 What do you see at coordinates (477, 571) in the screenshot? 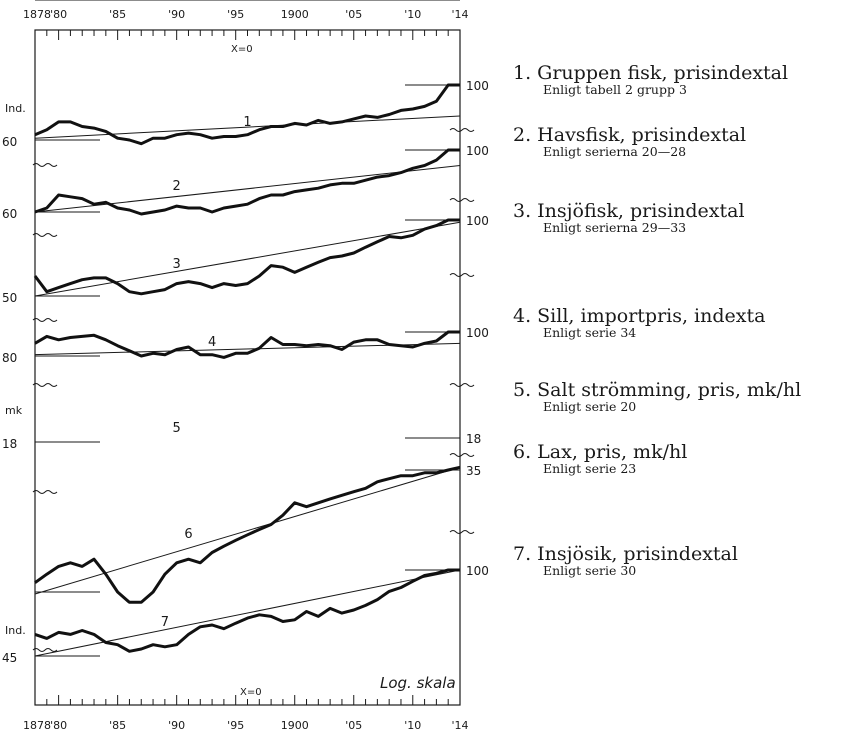
I see `series-7-right-value: 100` at bounding box center [477, 571].